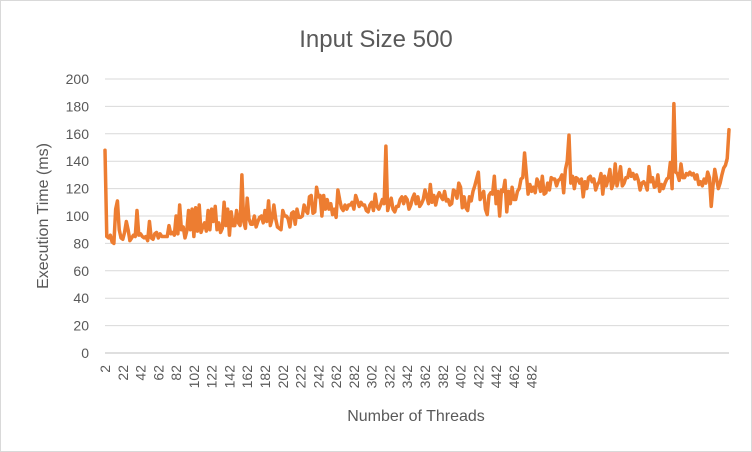  What do you see at coordinates (283, 377) in the screenshot?
I see `x-tick-label: 202` at bounding box center [283, 377].